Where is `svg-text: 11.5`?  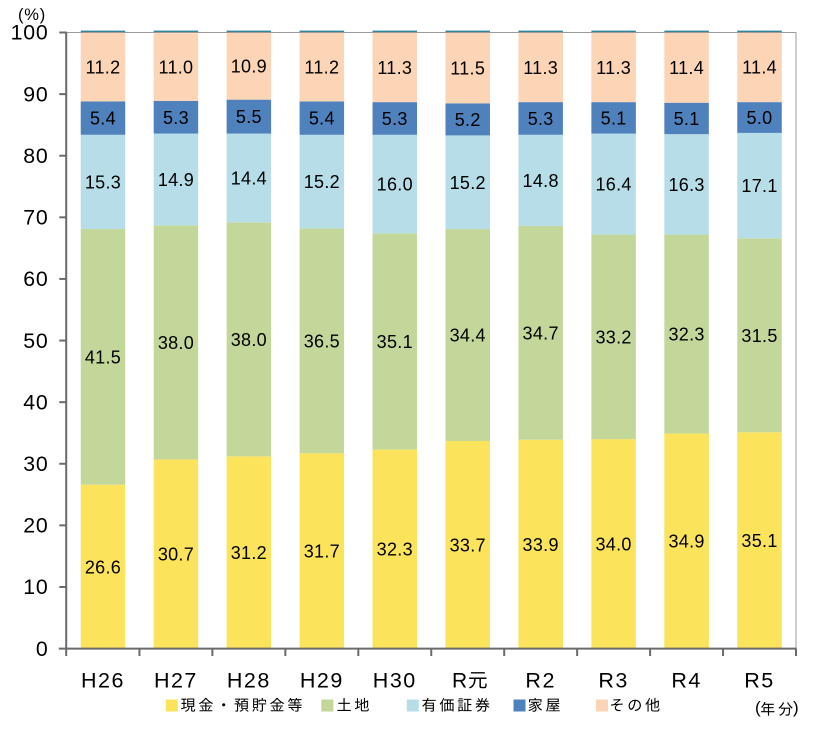 svg-text: 11.5 is located at coordinates (467, 69).